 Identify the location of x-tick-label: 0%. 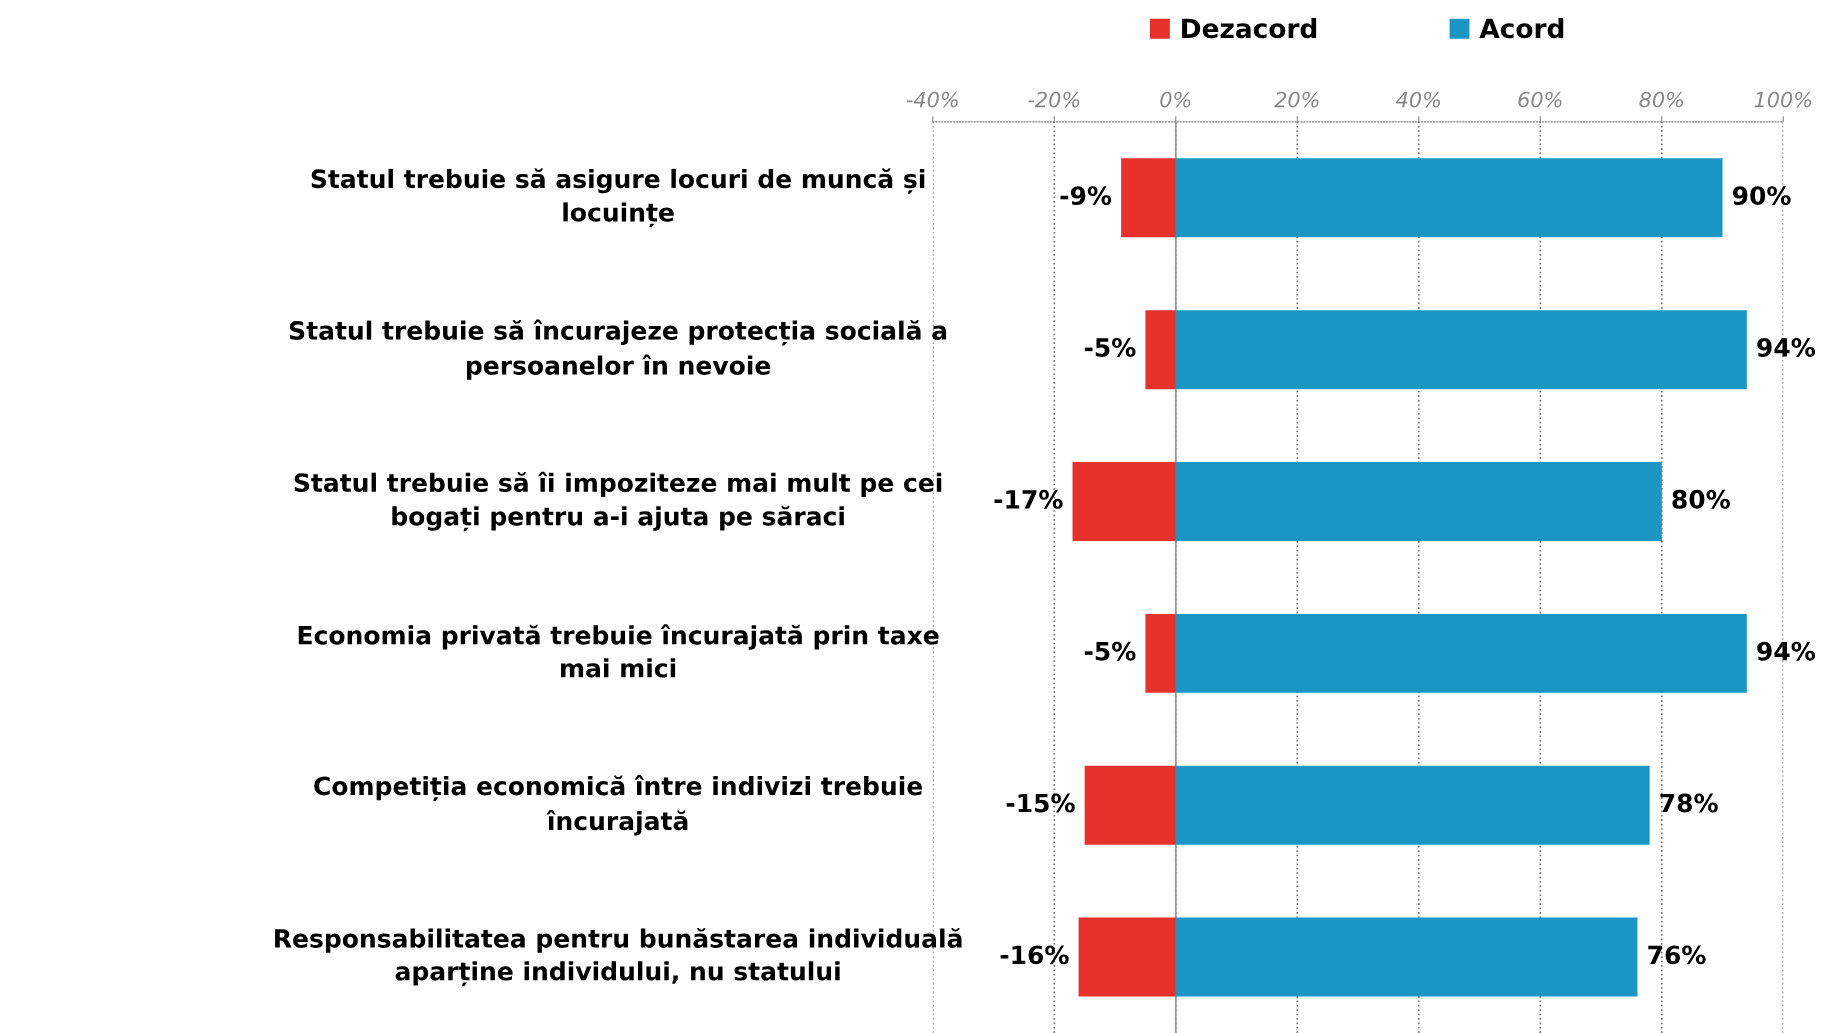
(1175, 99).